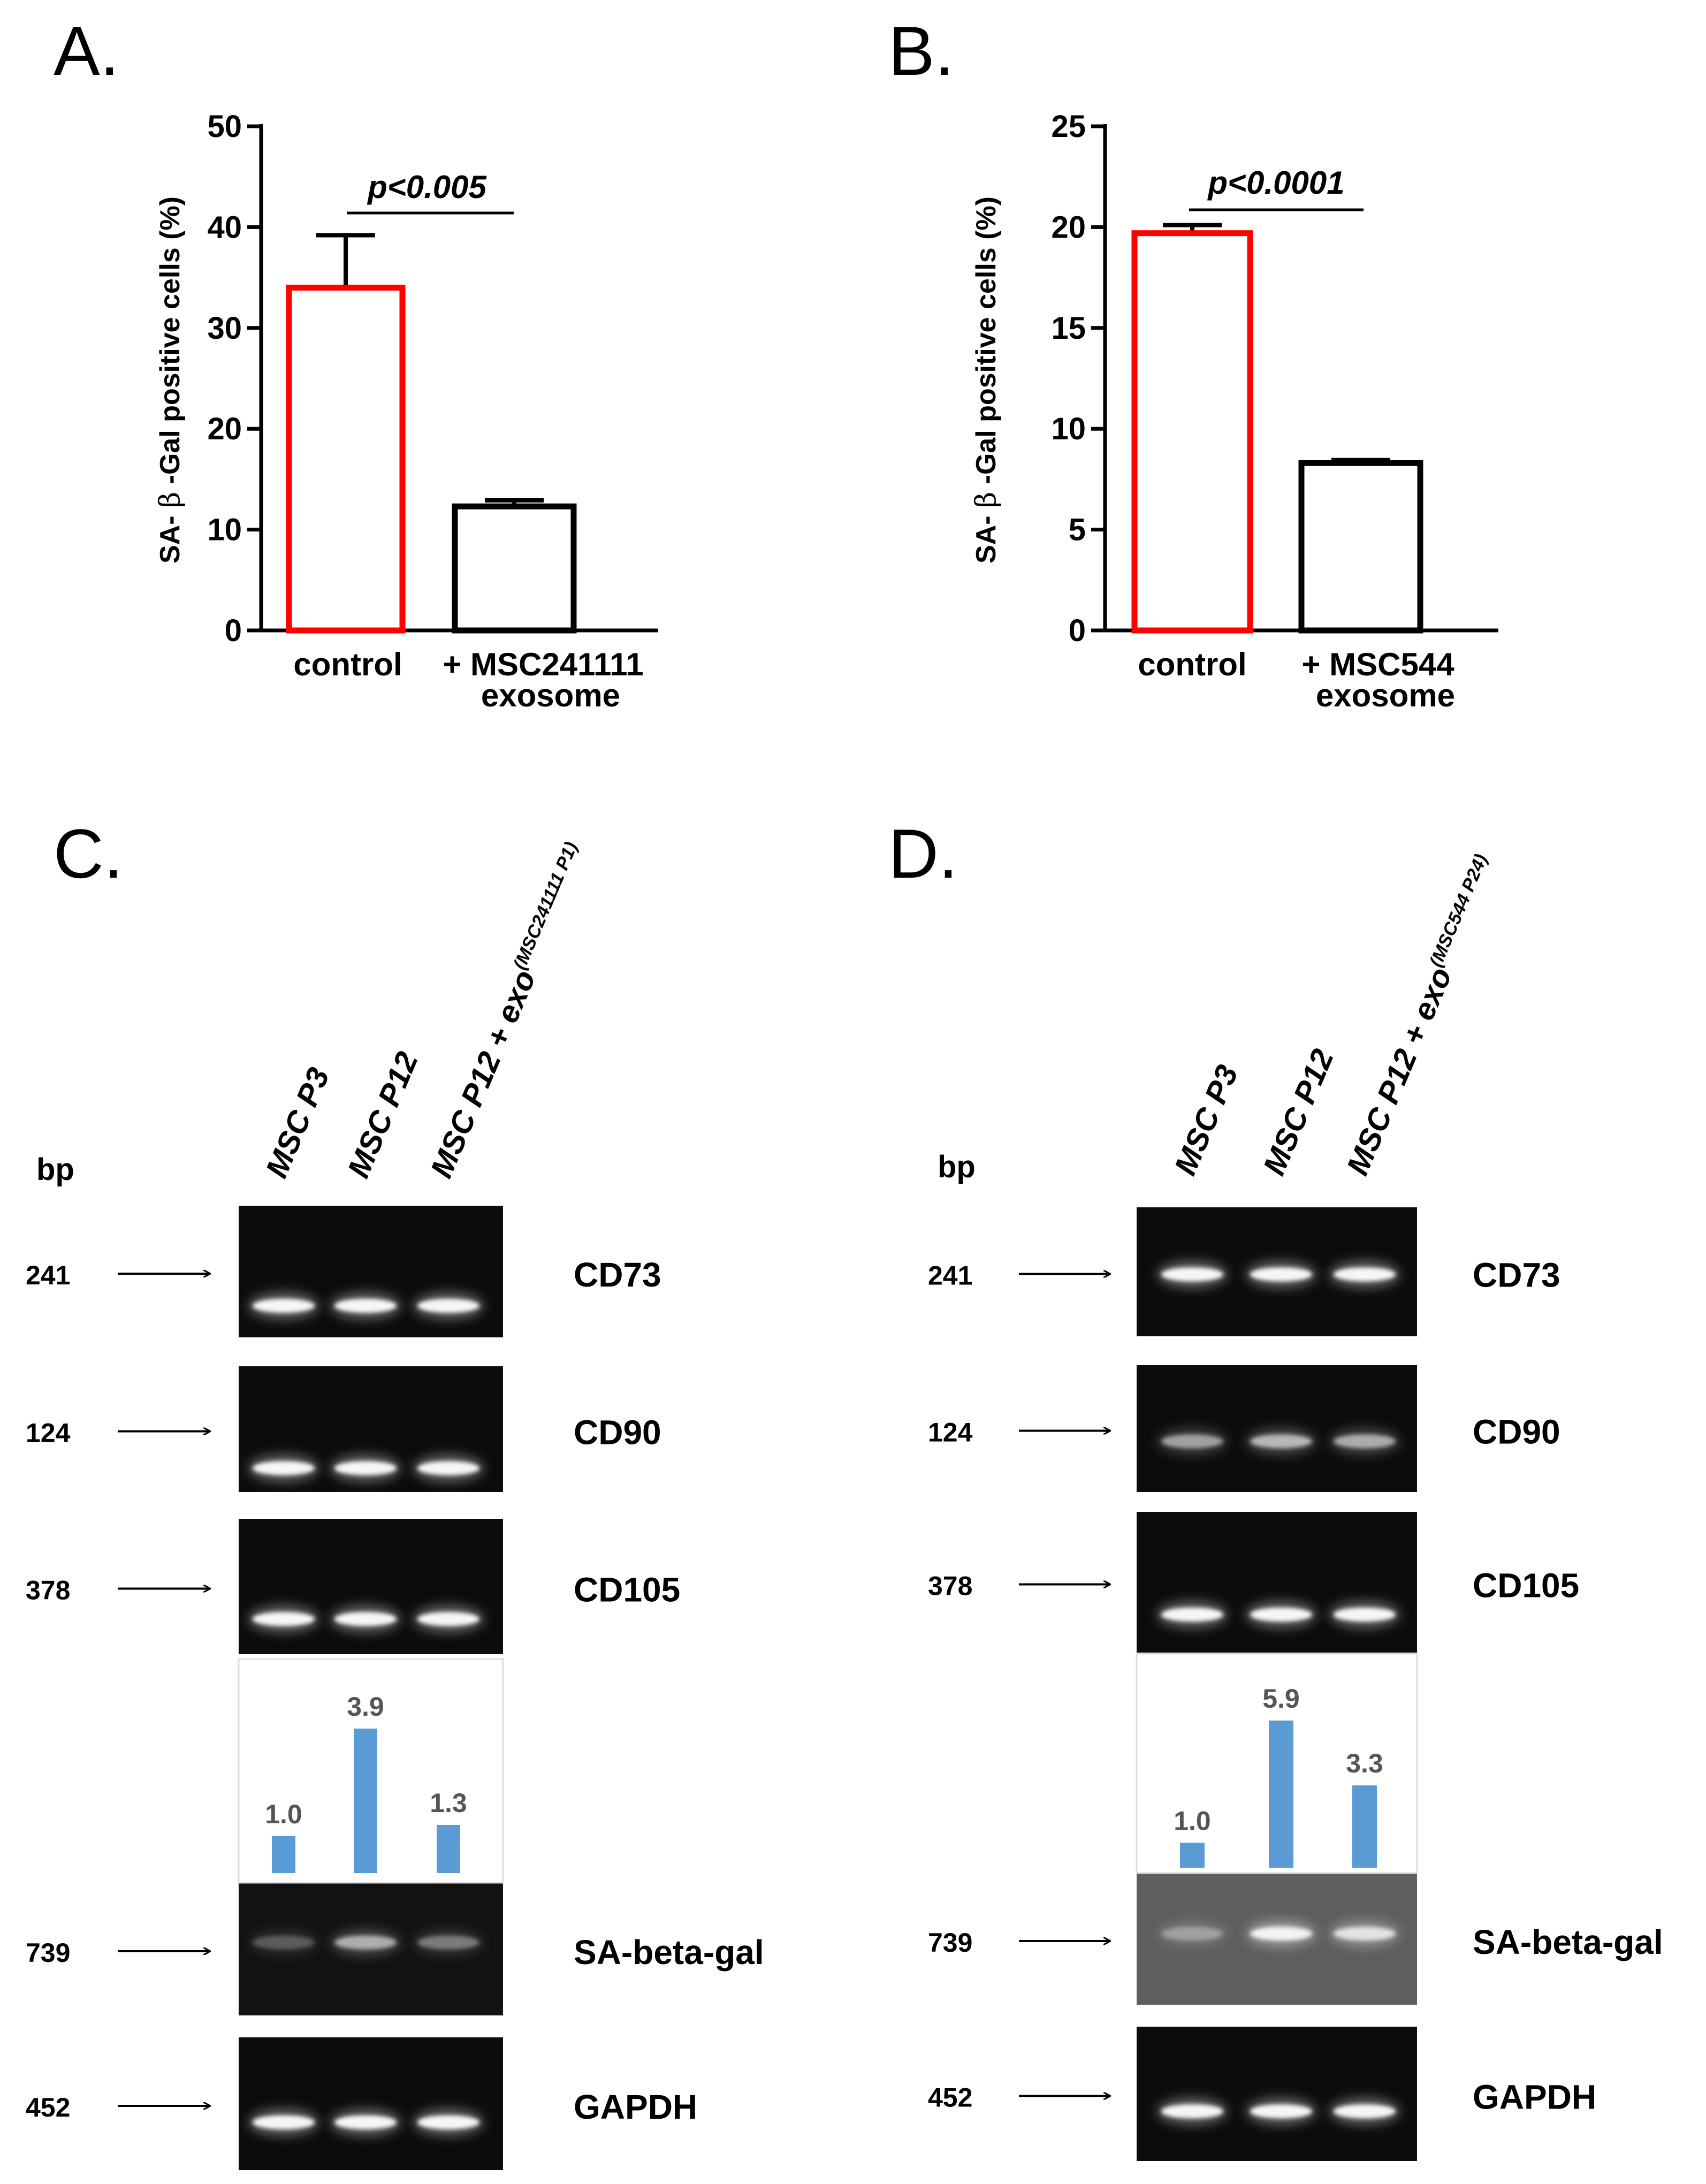 Image resolution: width=1706 pixels, height=2184 pixels. What do you see at coordinates (1281, 1699) in the screenshot?
I see `inset-bar-label: 5.9` at bounding box center [1281, 1699].